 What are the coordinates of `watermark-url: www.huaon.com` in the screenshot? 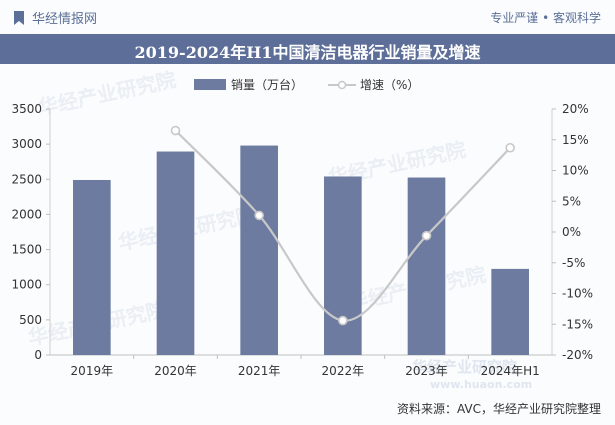 It's located at (481, 384).